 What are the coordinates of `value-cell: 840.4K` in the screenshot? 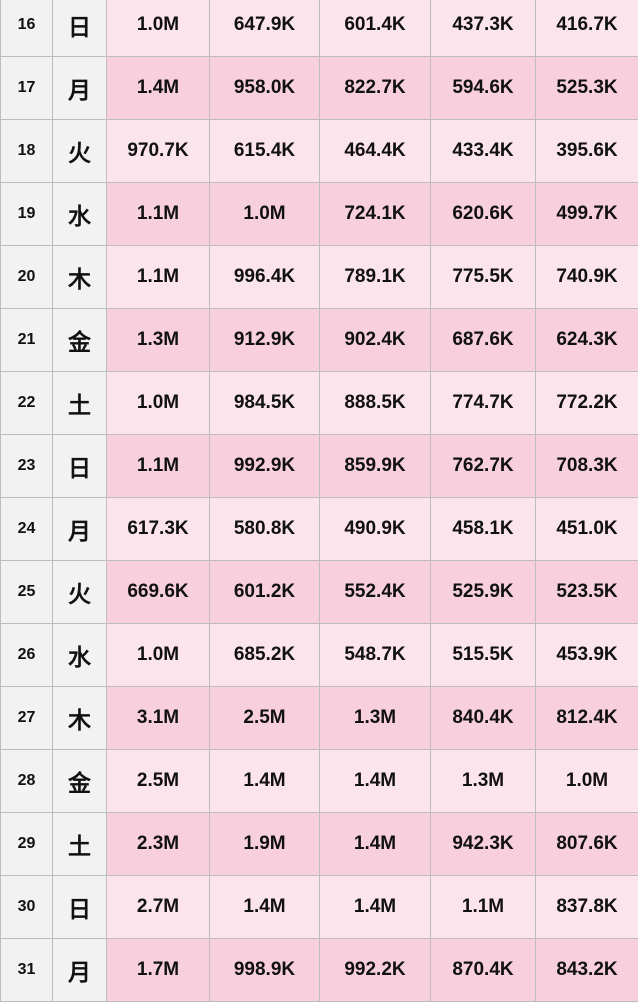 It's located at (483, 718).